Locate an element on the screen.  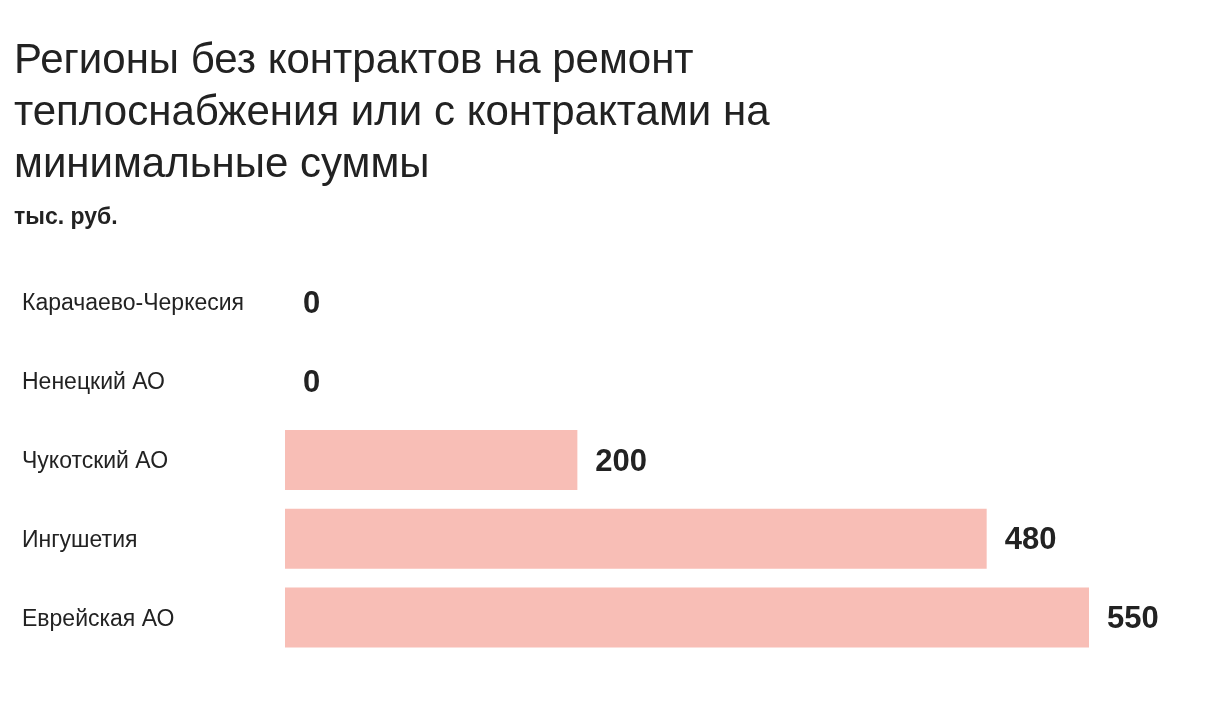
text: тыс. руб. is located at coordinates (66, 215).